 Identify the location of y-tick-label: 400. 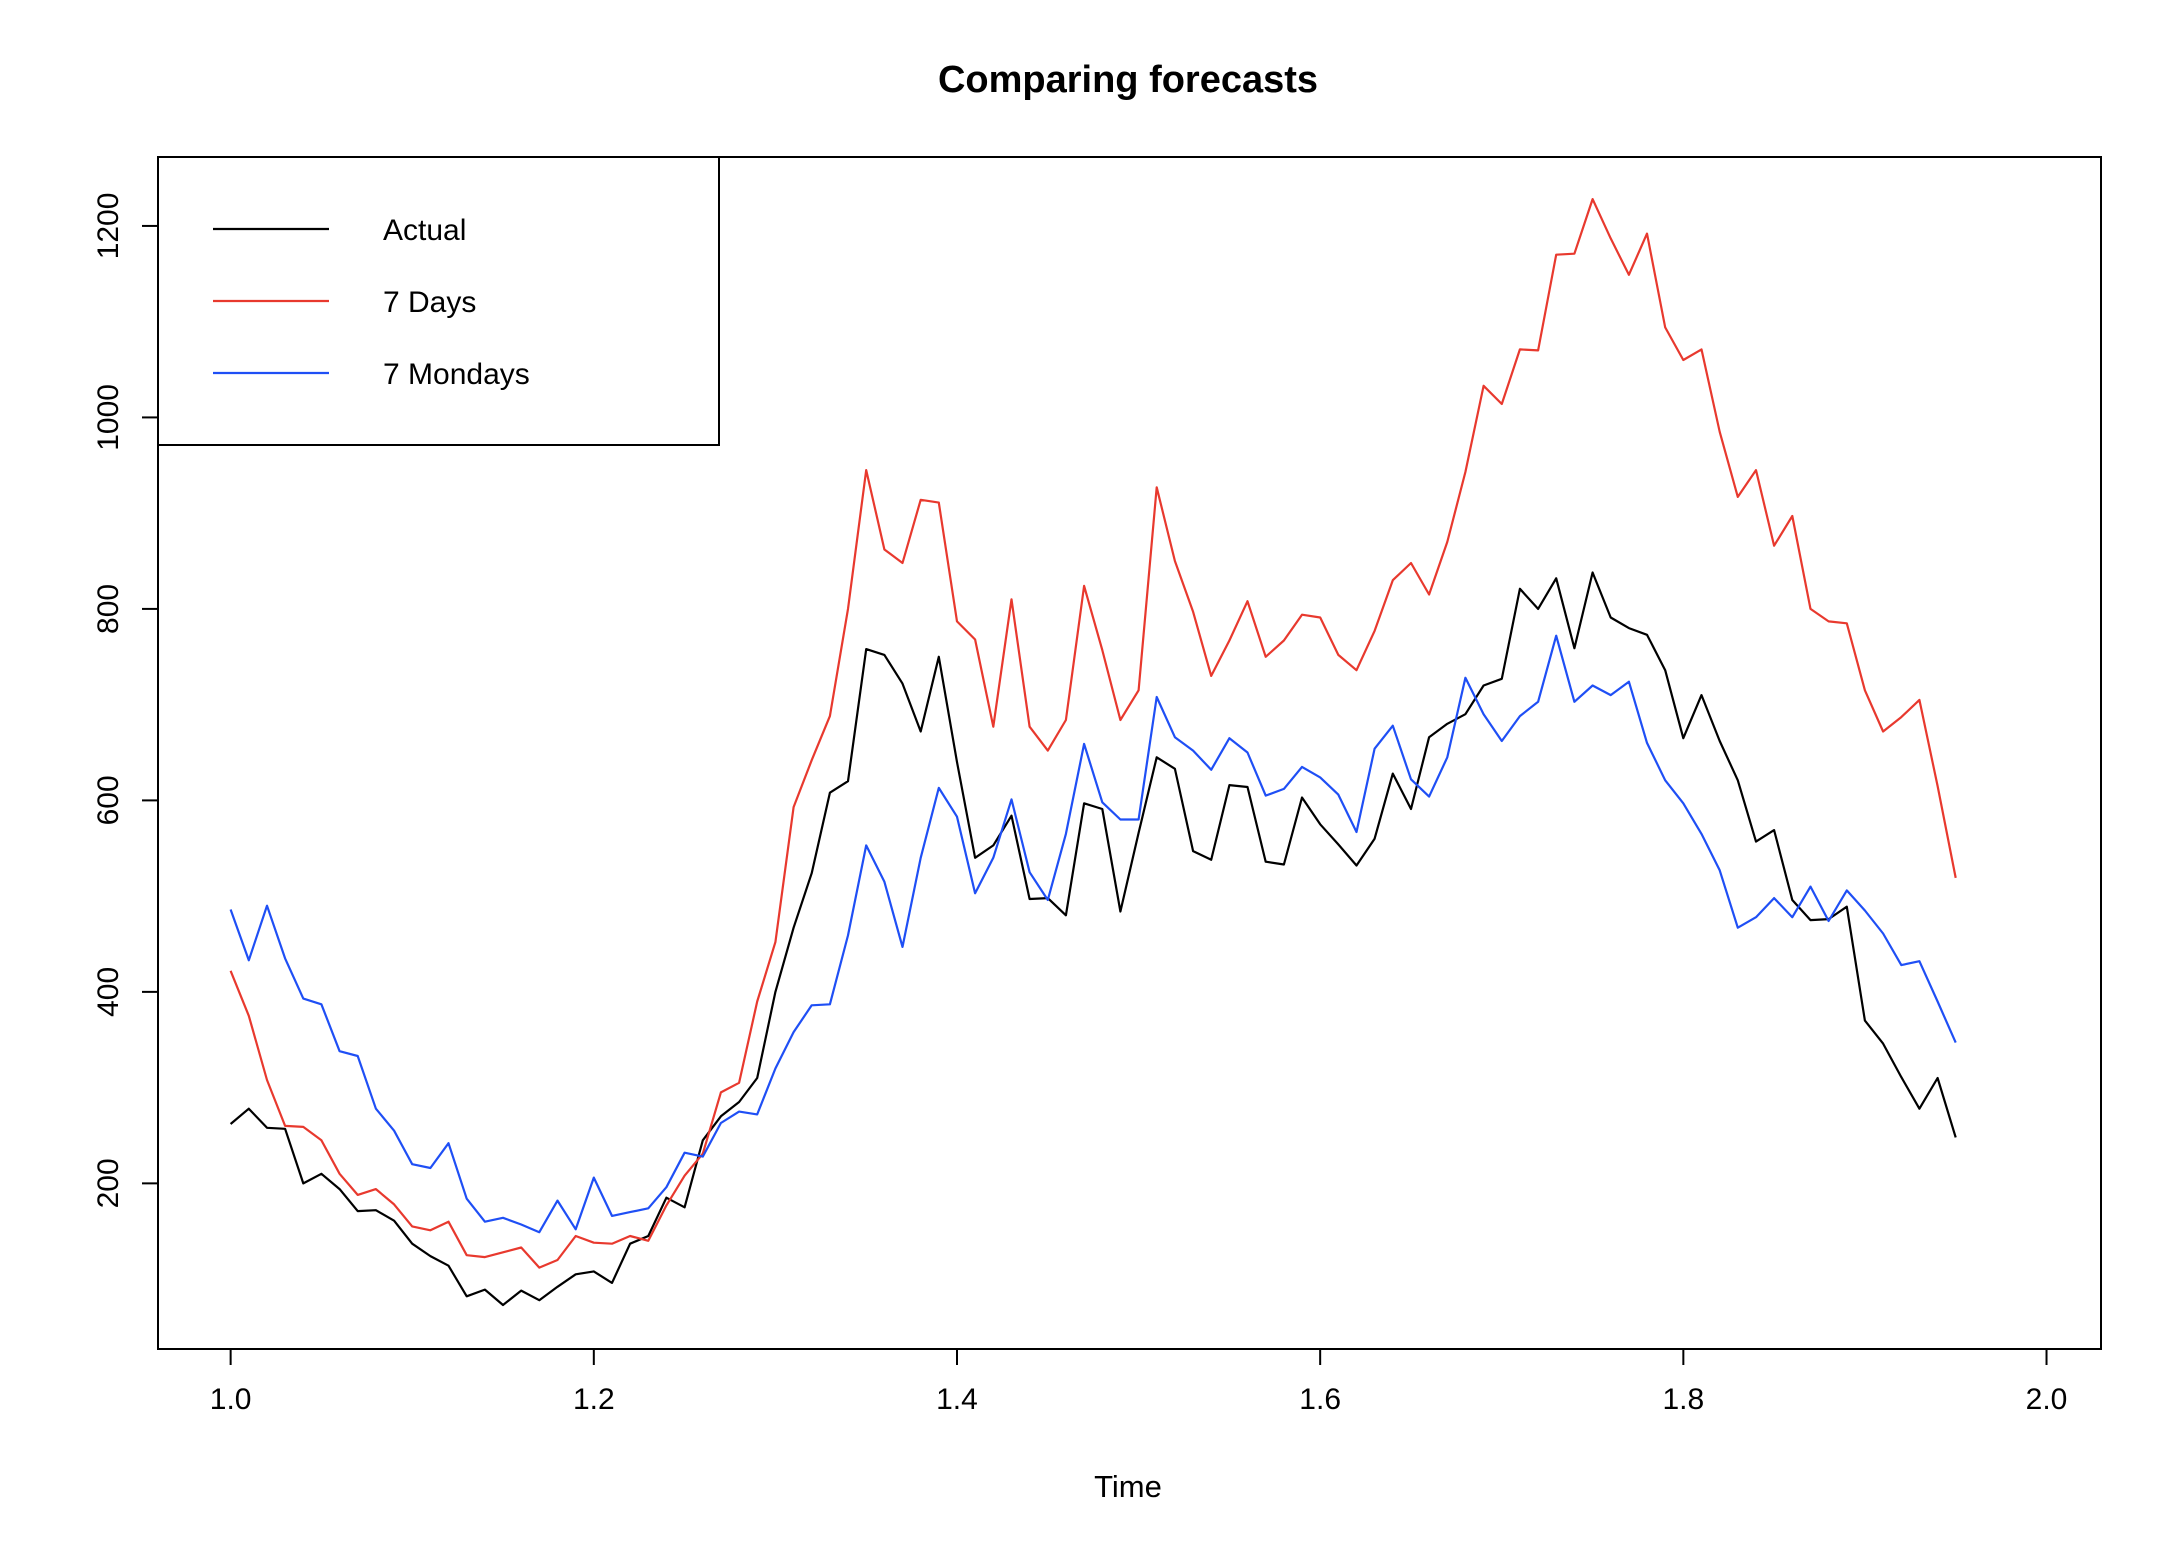
(108, 992).